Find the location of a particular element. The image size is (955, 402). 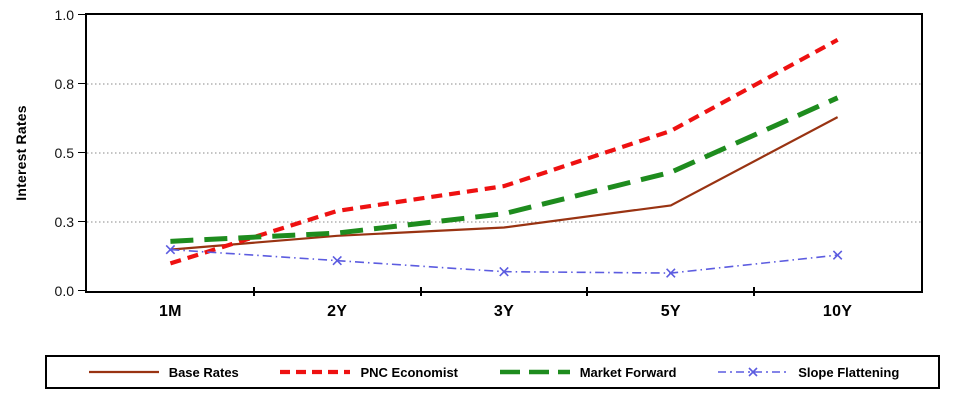

legend-item-pnc-economist: PNC Economist is located at coordinates (367, 372).